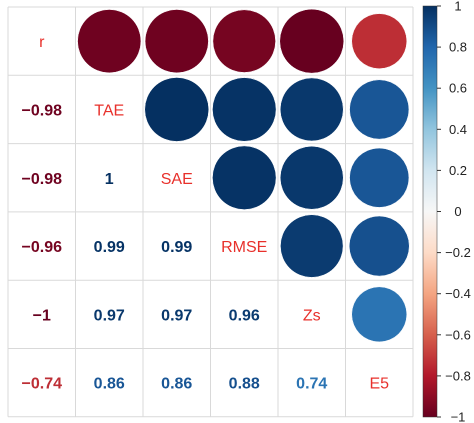 This screenshot has height=423, width=474. Describe the element at coordinates (42, 384) in the screenshot. I see `correlation-value: −0.74` at that location.